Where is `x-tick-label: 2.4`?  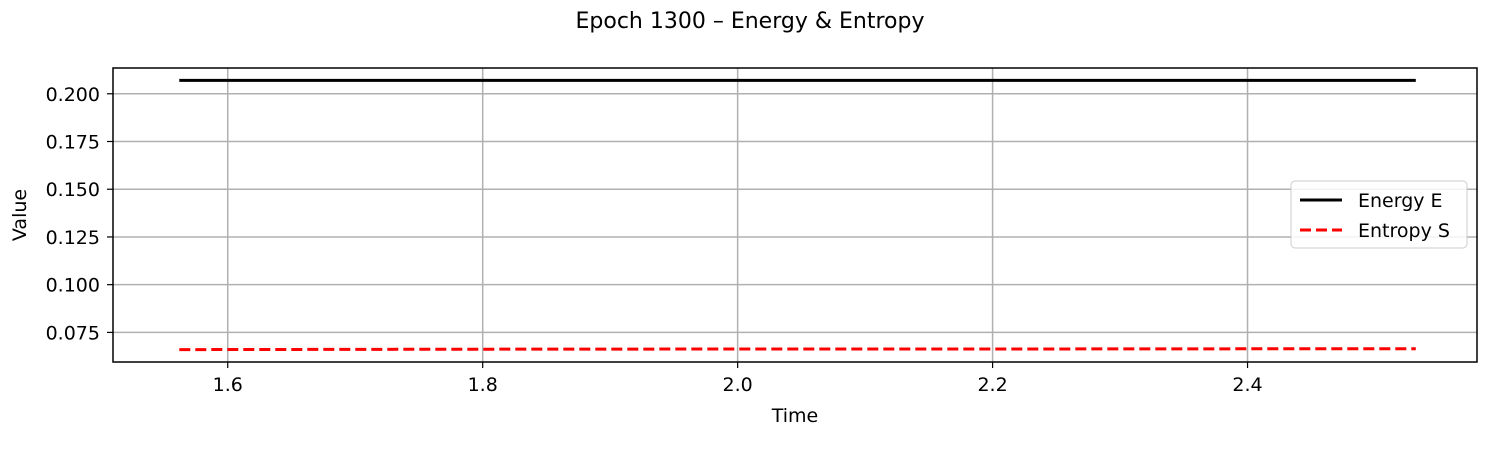
x-tick-label: 2.4 is located at coordinates (1247, 385).